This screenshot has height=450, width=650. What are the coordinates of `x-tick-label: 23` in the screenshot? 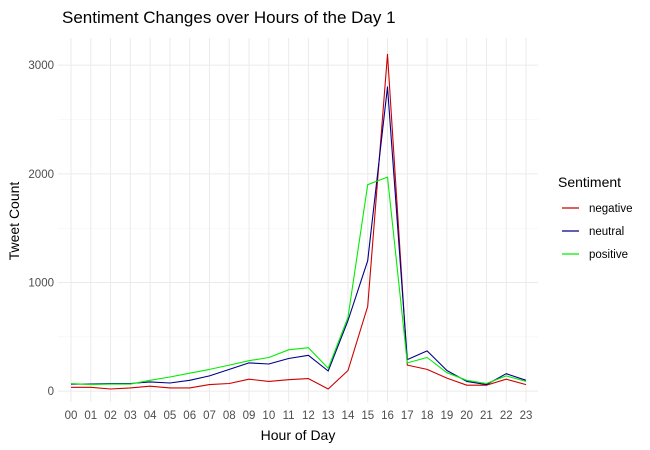 It's located at (526, 416).